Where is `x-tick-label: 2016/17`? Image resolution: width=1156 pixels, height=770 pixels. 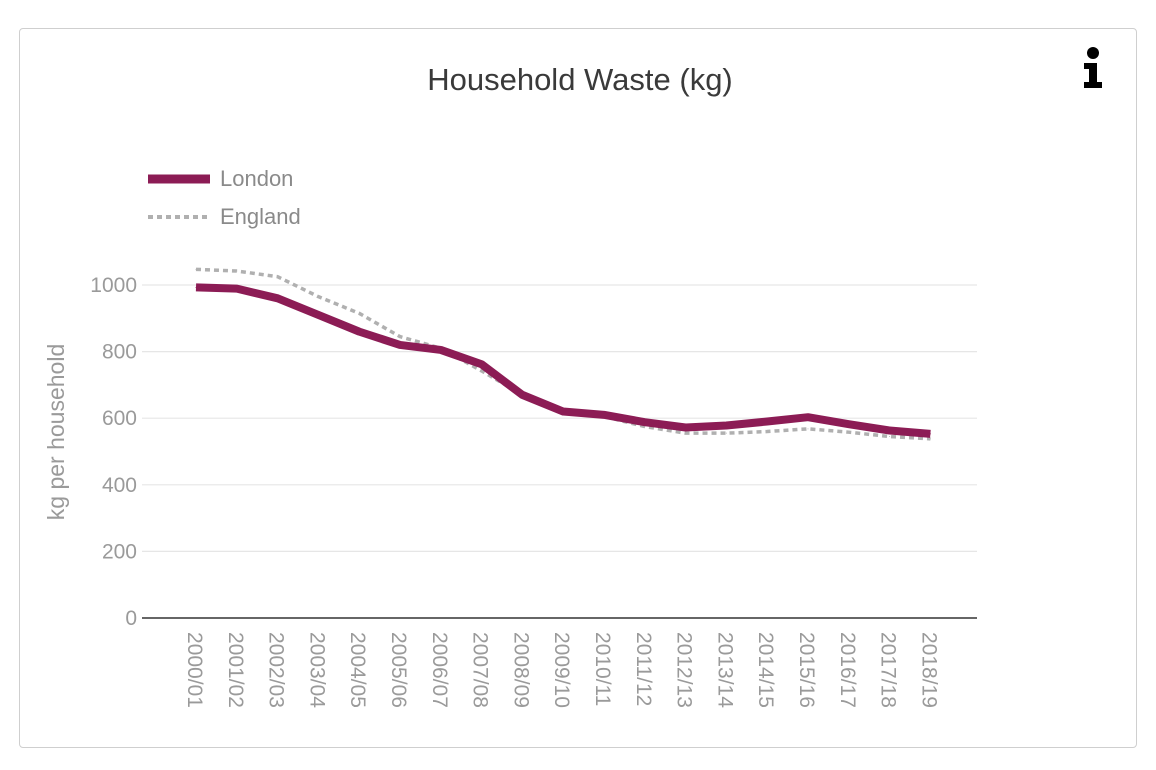
x-tick-label: 2016/17 is located at coordinates (847, 670).